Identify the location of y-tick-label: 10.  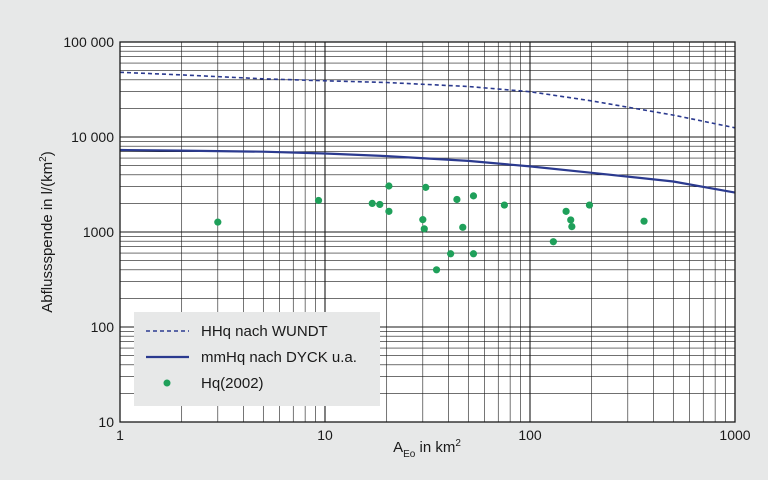
(106, 422).